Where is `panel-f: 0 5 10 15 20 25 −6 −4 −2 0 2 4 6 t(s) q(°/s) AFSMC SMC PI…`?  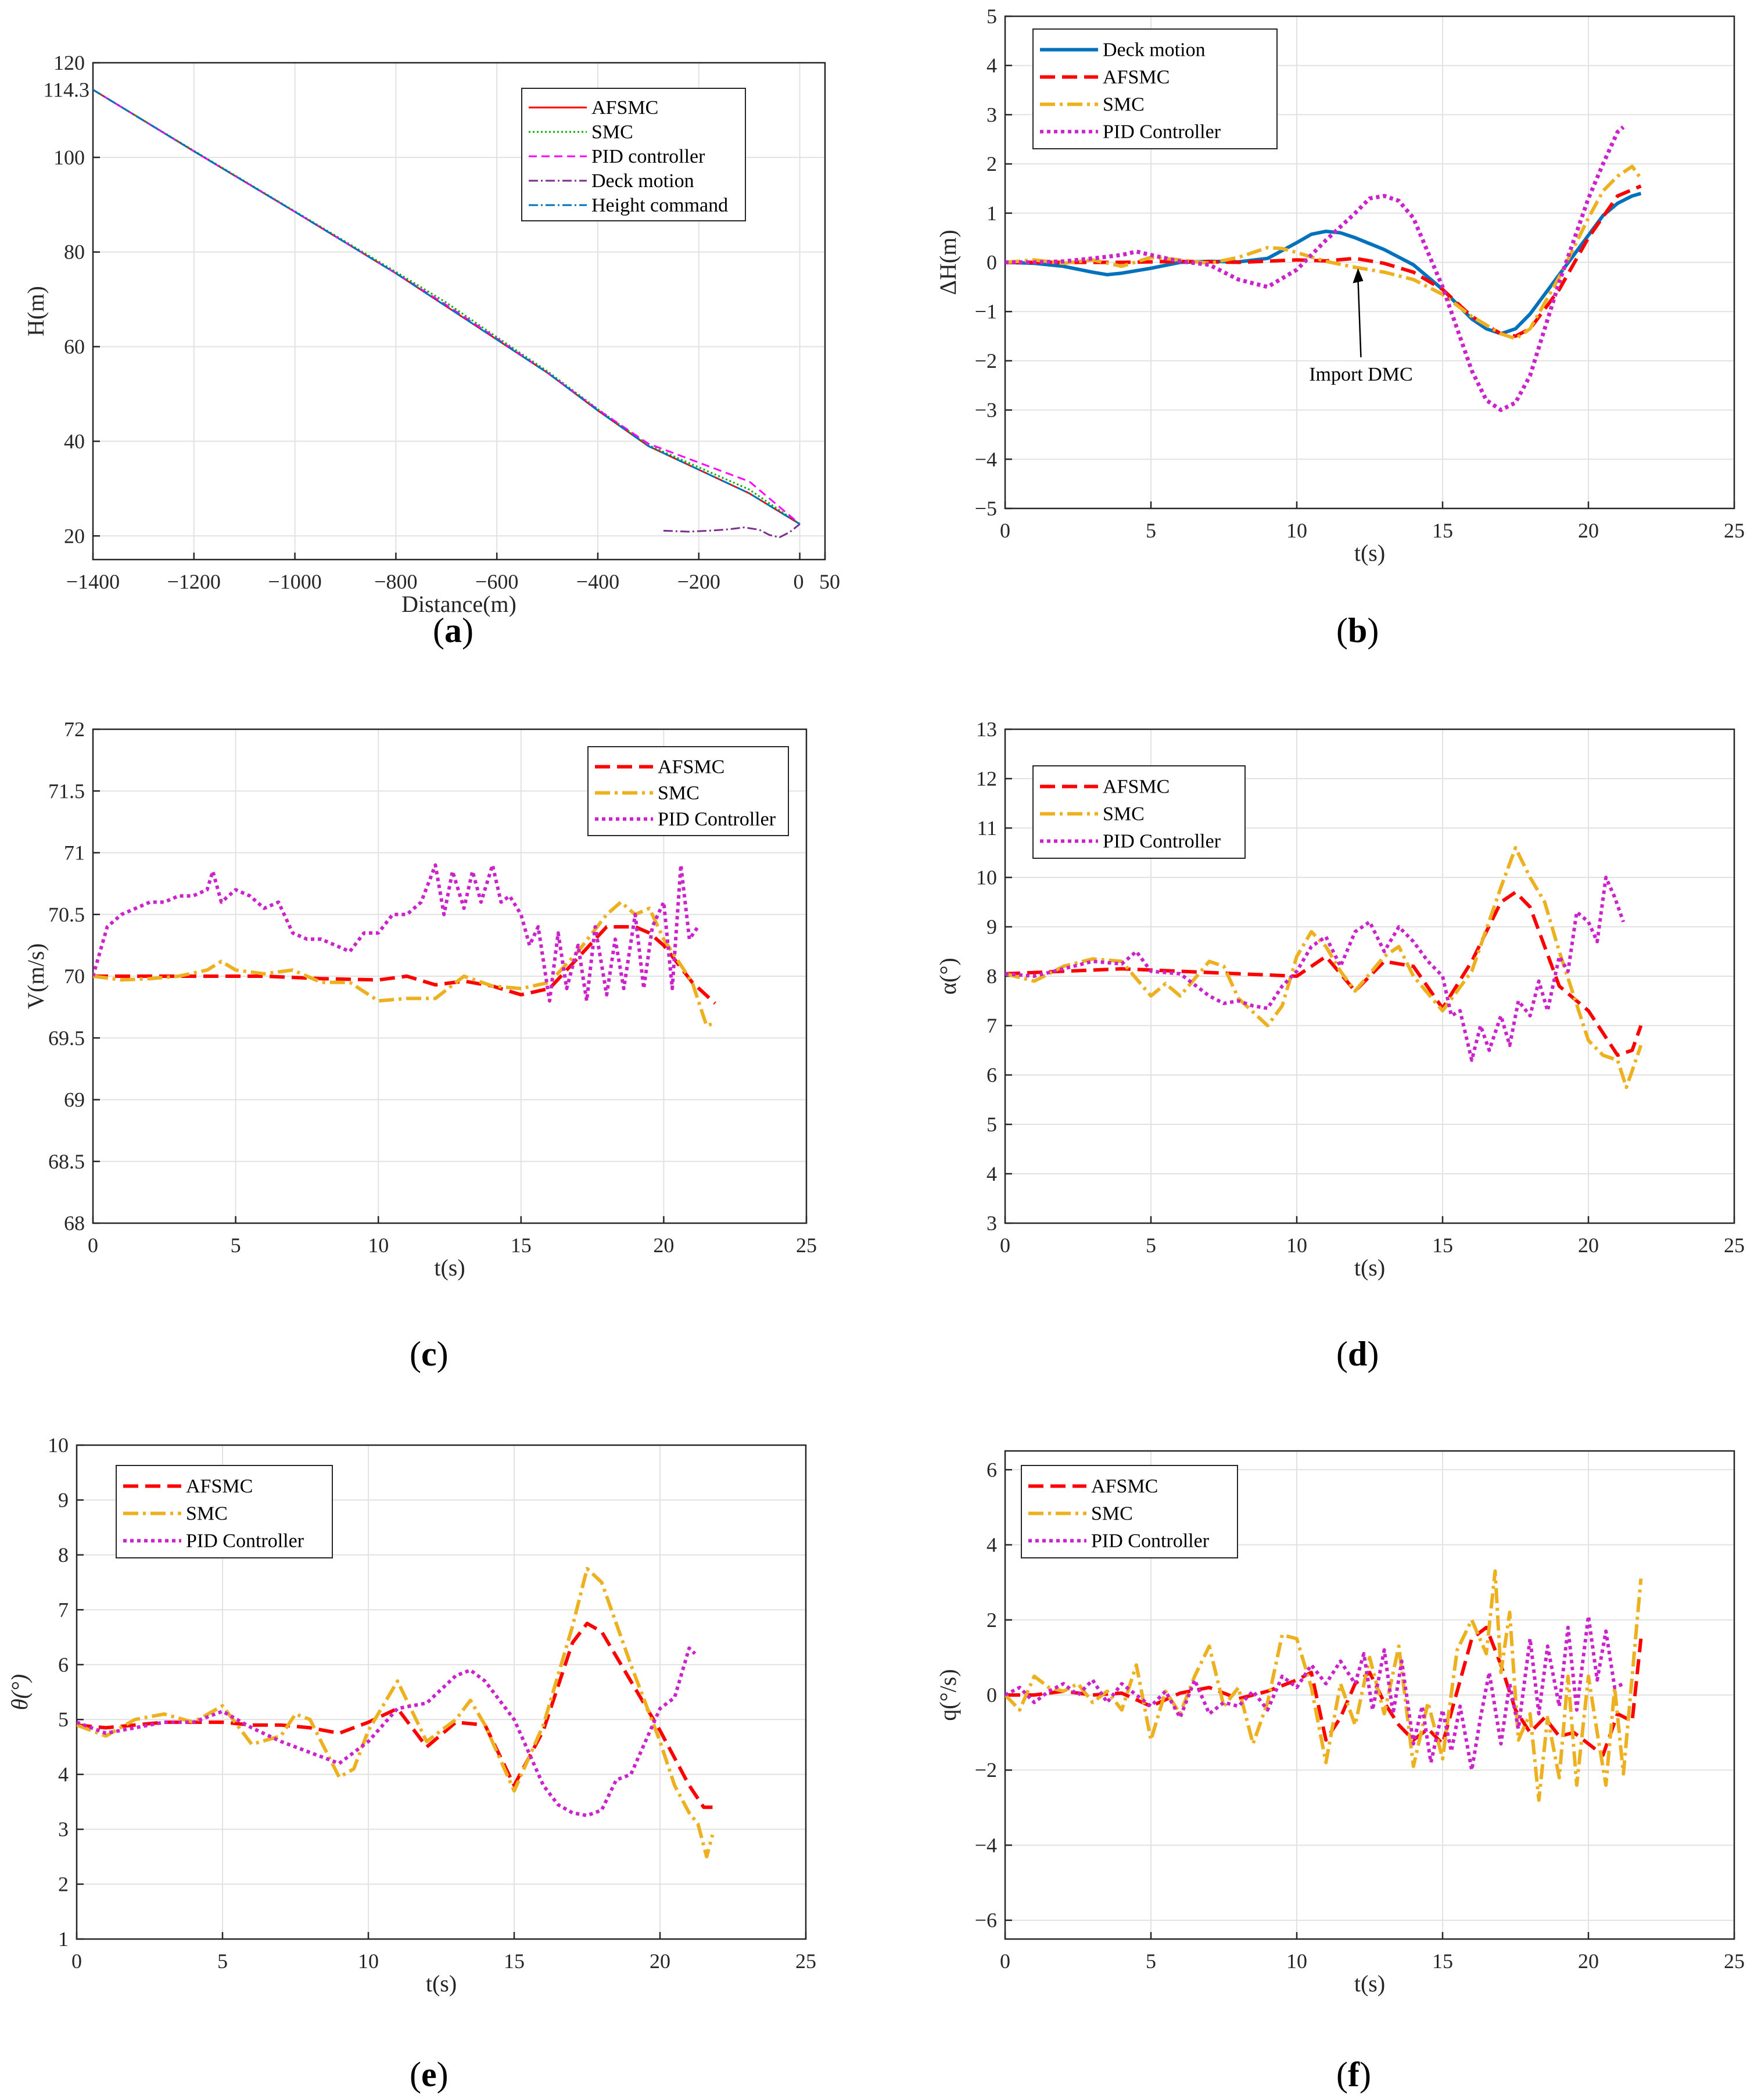 panel-f: 0 5 10 15 20 25 −6 −4 −2 0 2 4 6 t(s) q(°/s) AFSMC SMC PI… is located at coordinates (1340, 1772).